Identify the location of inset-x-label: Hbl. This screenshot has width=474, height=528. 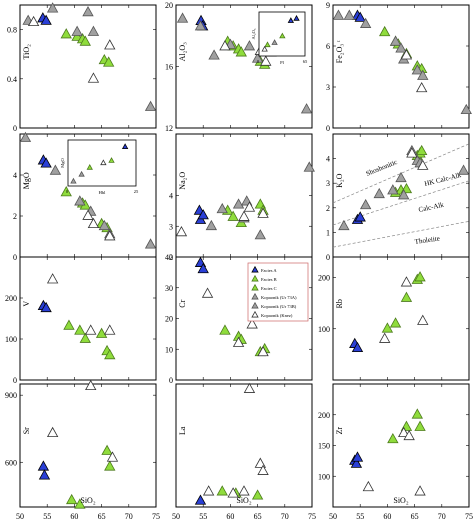
(102, 192).